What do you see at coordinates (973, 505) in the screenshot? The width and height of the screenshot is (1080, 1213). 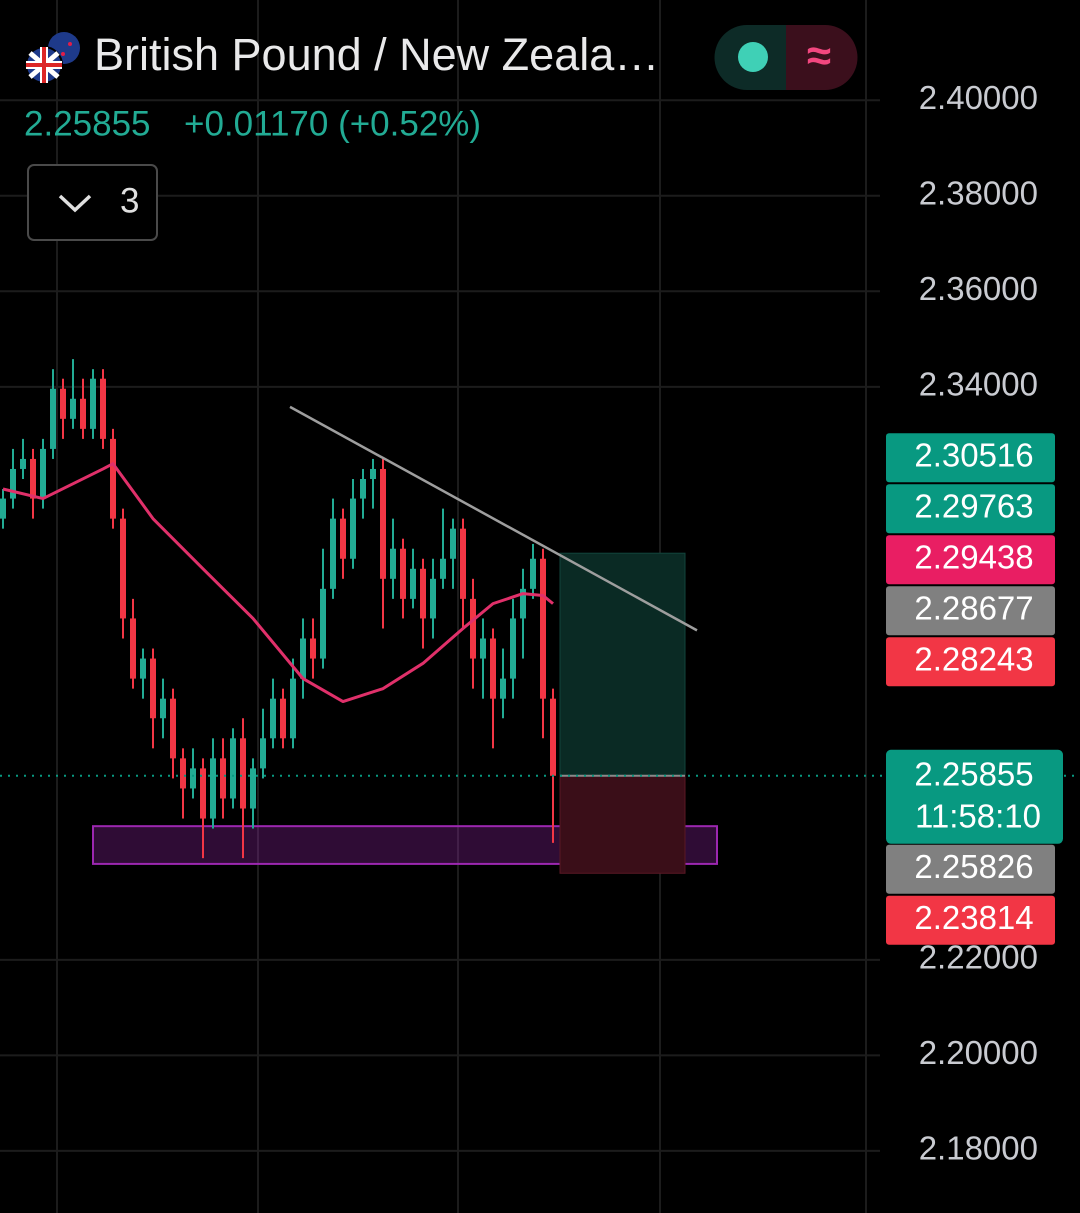 I see `price-label: 2.29763` at bounding box center [973, 505].